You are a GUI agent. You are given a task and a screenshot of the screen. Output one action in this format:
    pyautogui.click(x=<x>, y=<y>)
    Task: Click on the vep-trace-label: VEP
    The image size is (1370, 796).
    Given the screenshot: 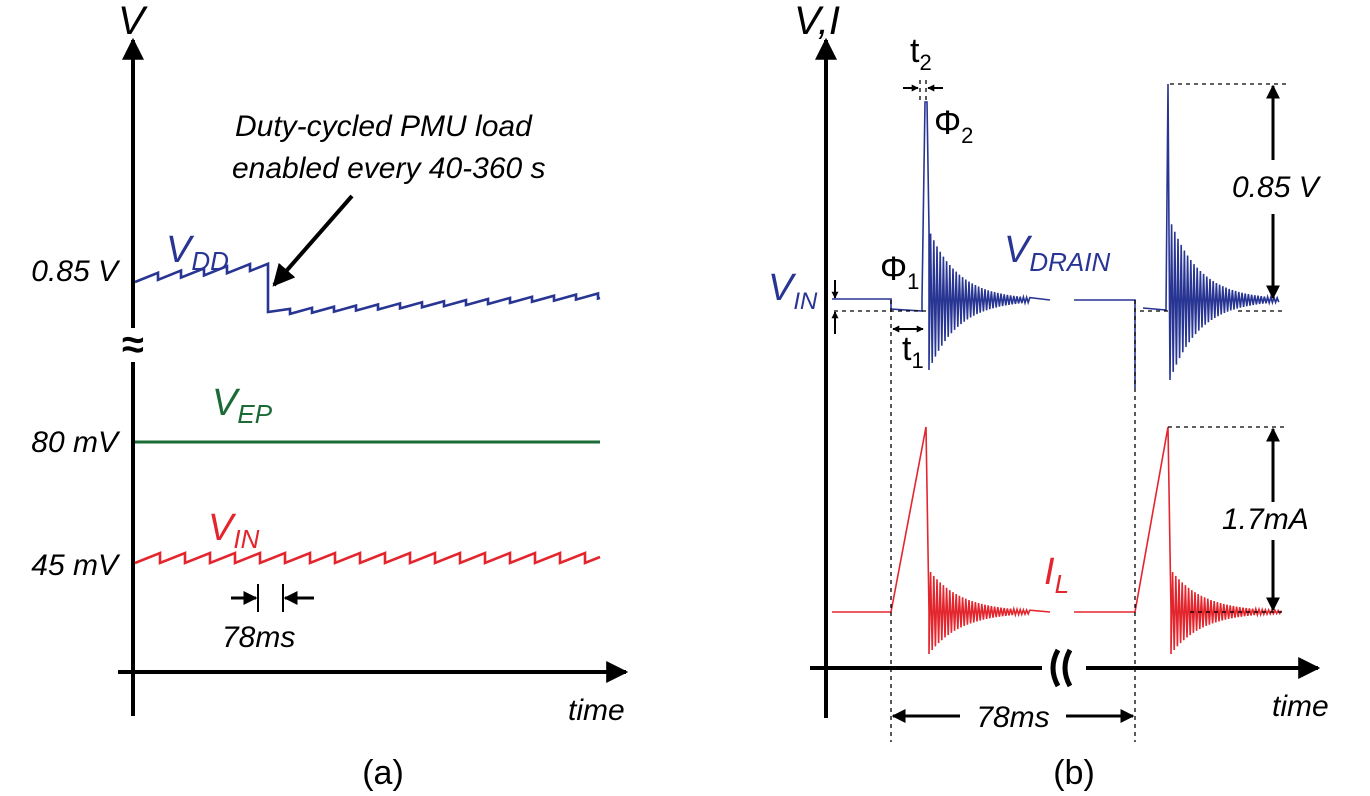 What is the action you would take?
    pyautogui.click(x=242, y=405)
    